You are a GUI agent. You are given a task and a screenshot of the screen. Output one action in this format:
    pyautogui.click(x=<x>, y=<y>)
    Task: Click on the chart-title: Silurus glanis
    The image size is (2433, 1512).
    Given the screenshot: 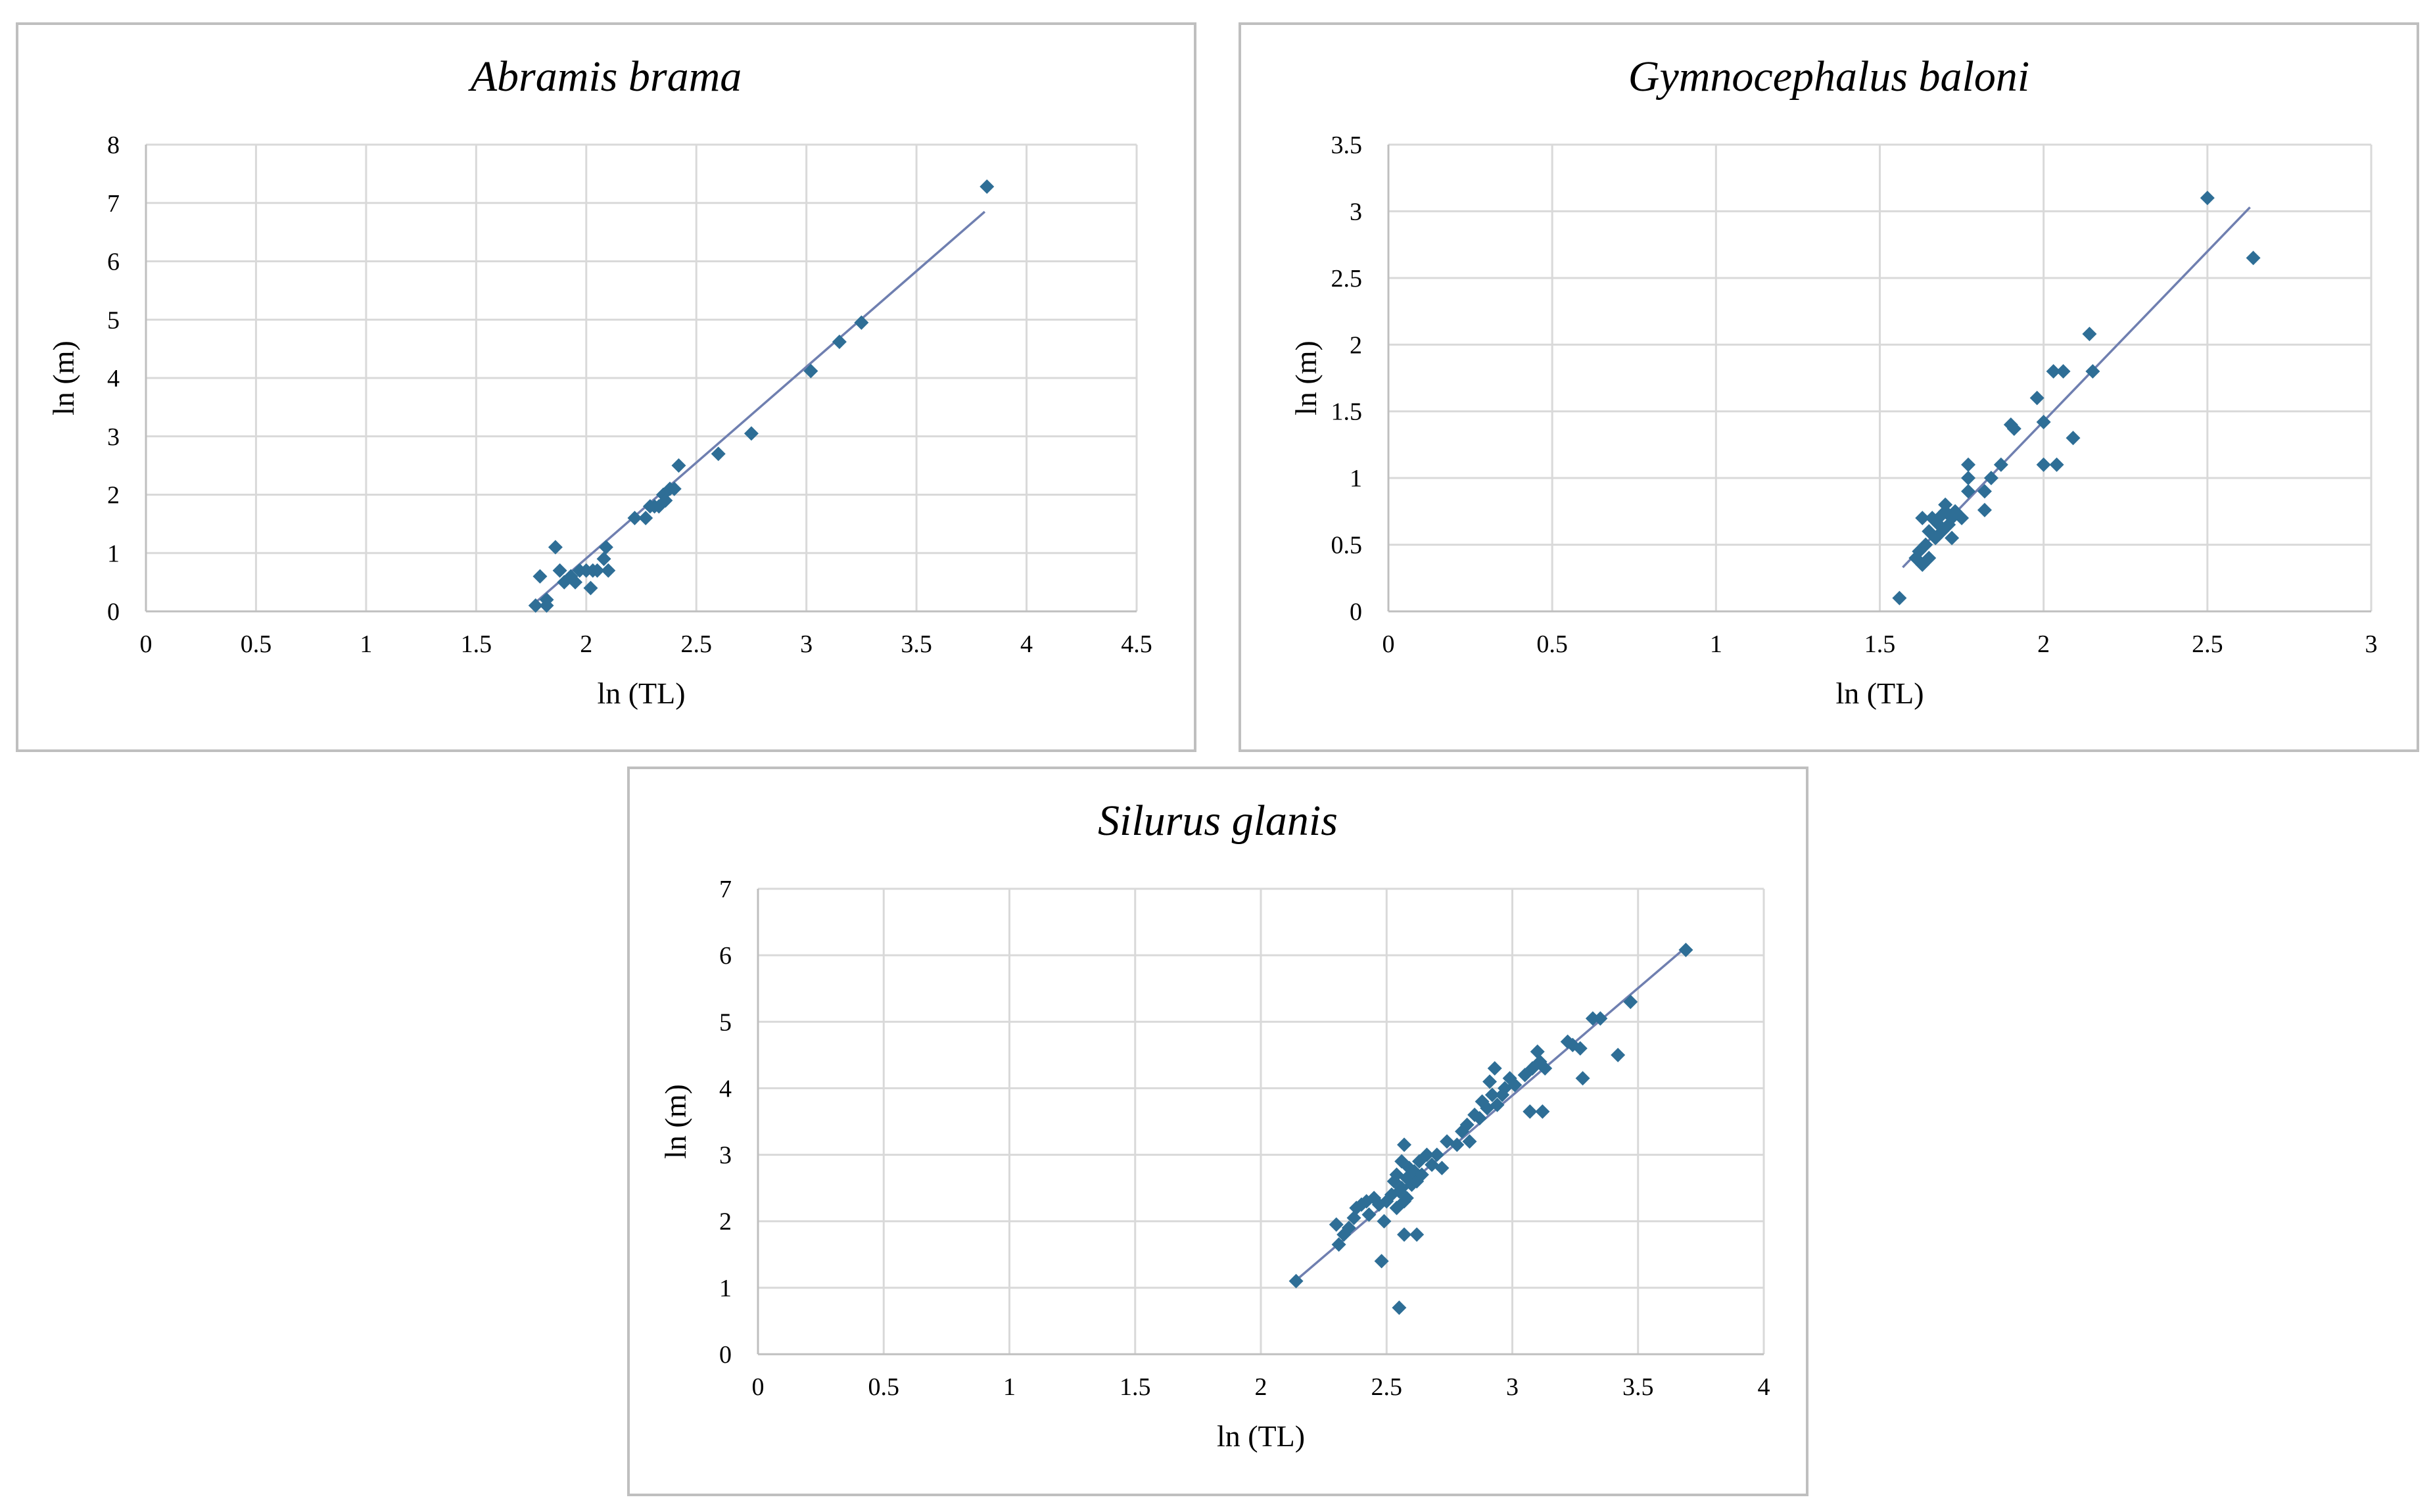 What is the action you would take?
    pyautogui.click(x=1218, y=821)
    